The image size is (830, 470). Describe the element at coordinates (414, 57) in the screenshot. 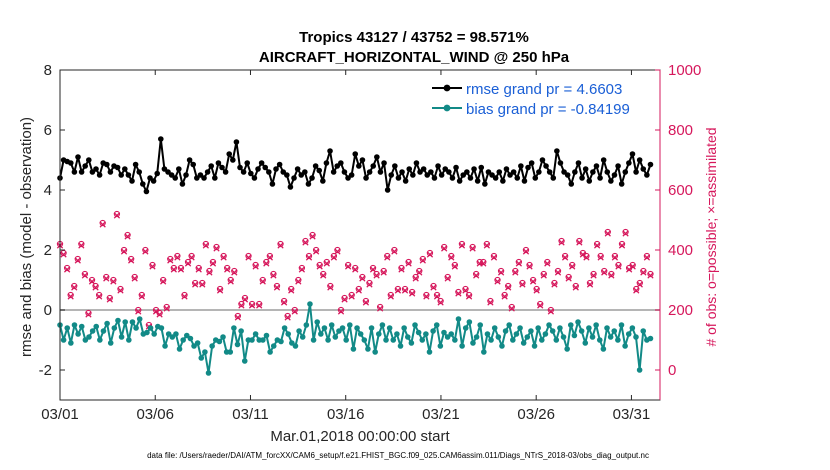

I see `chart-title-line-2: AIRCRAFT_HORIZONTAL_WIND @ 250 hPa` at that location.